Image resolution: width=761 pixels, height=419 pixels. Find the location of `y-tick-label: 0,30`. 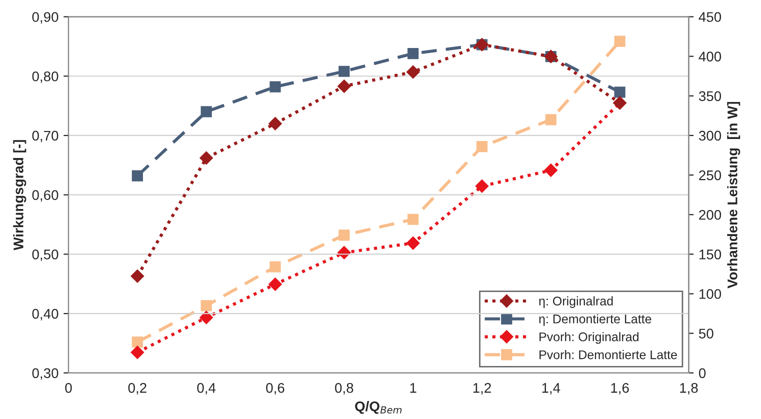

y-tick-label: 0,30 is located at coordinates (45, 374).